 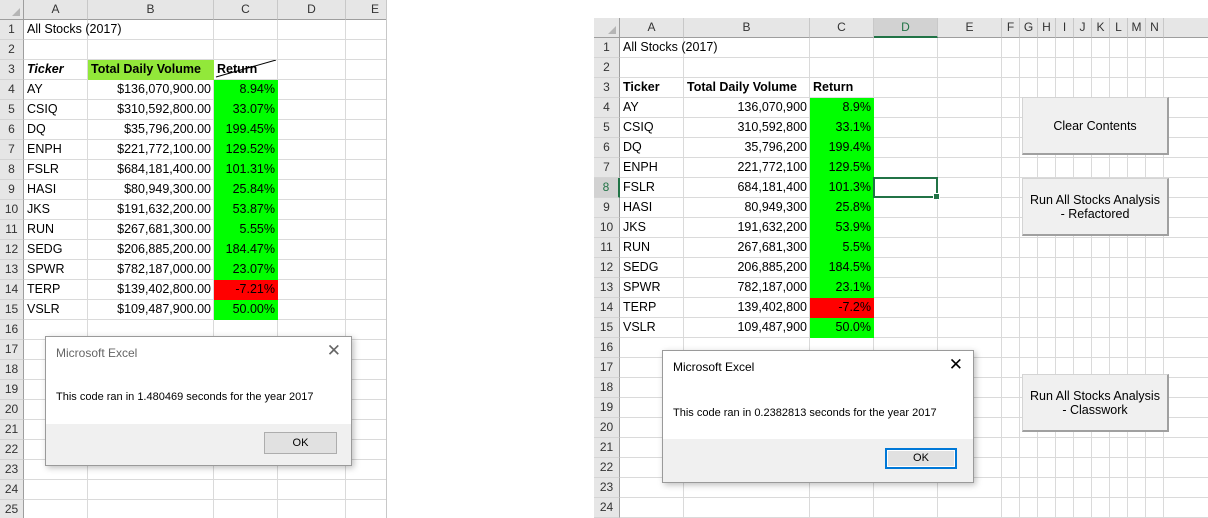 What do you see at coordinates (246, 230) in the screenshot?
I see `return-cell: 5.55%` at bounding box center [246, 230].